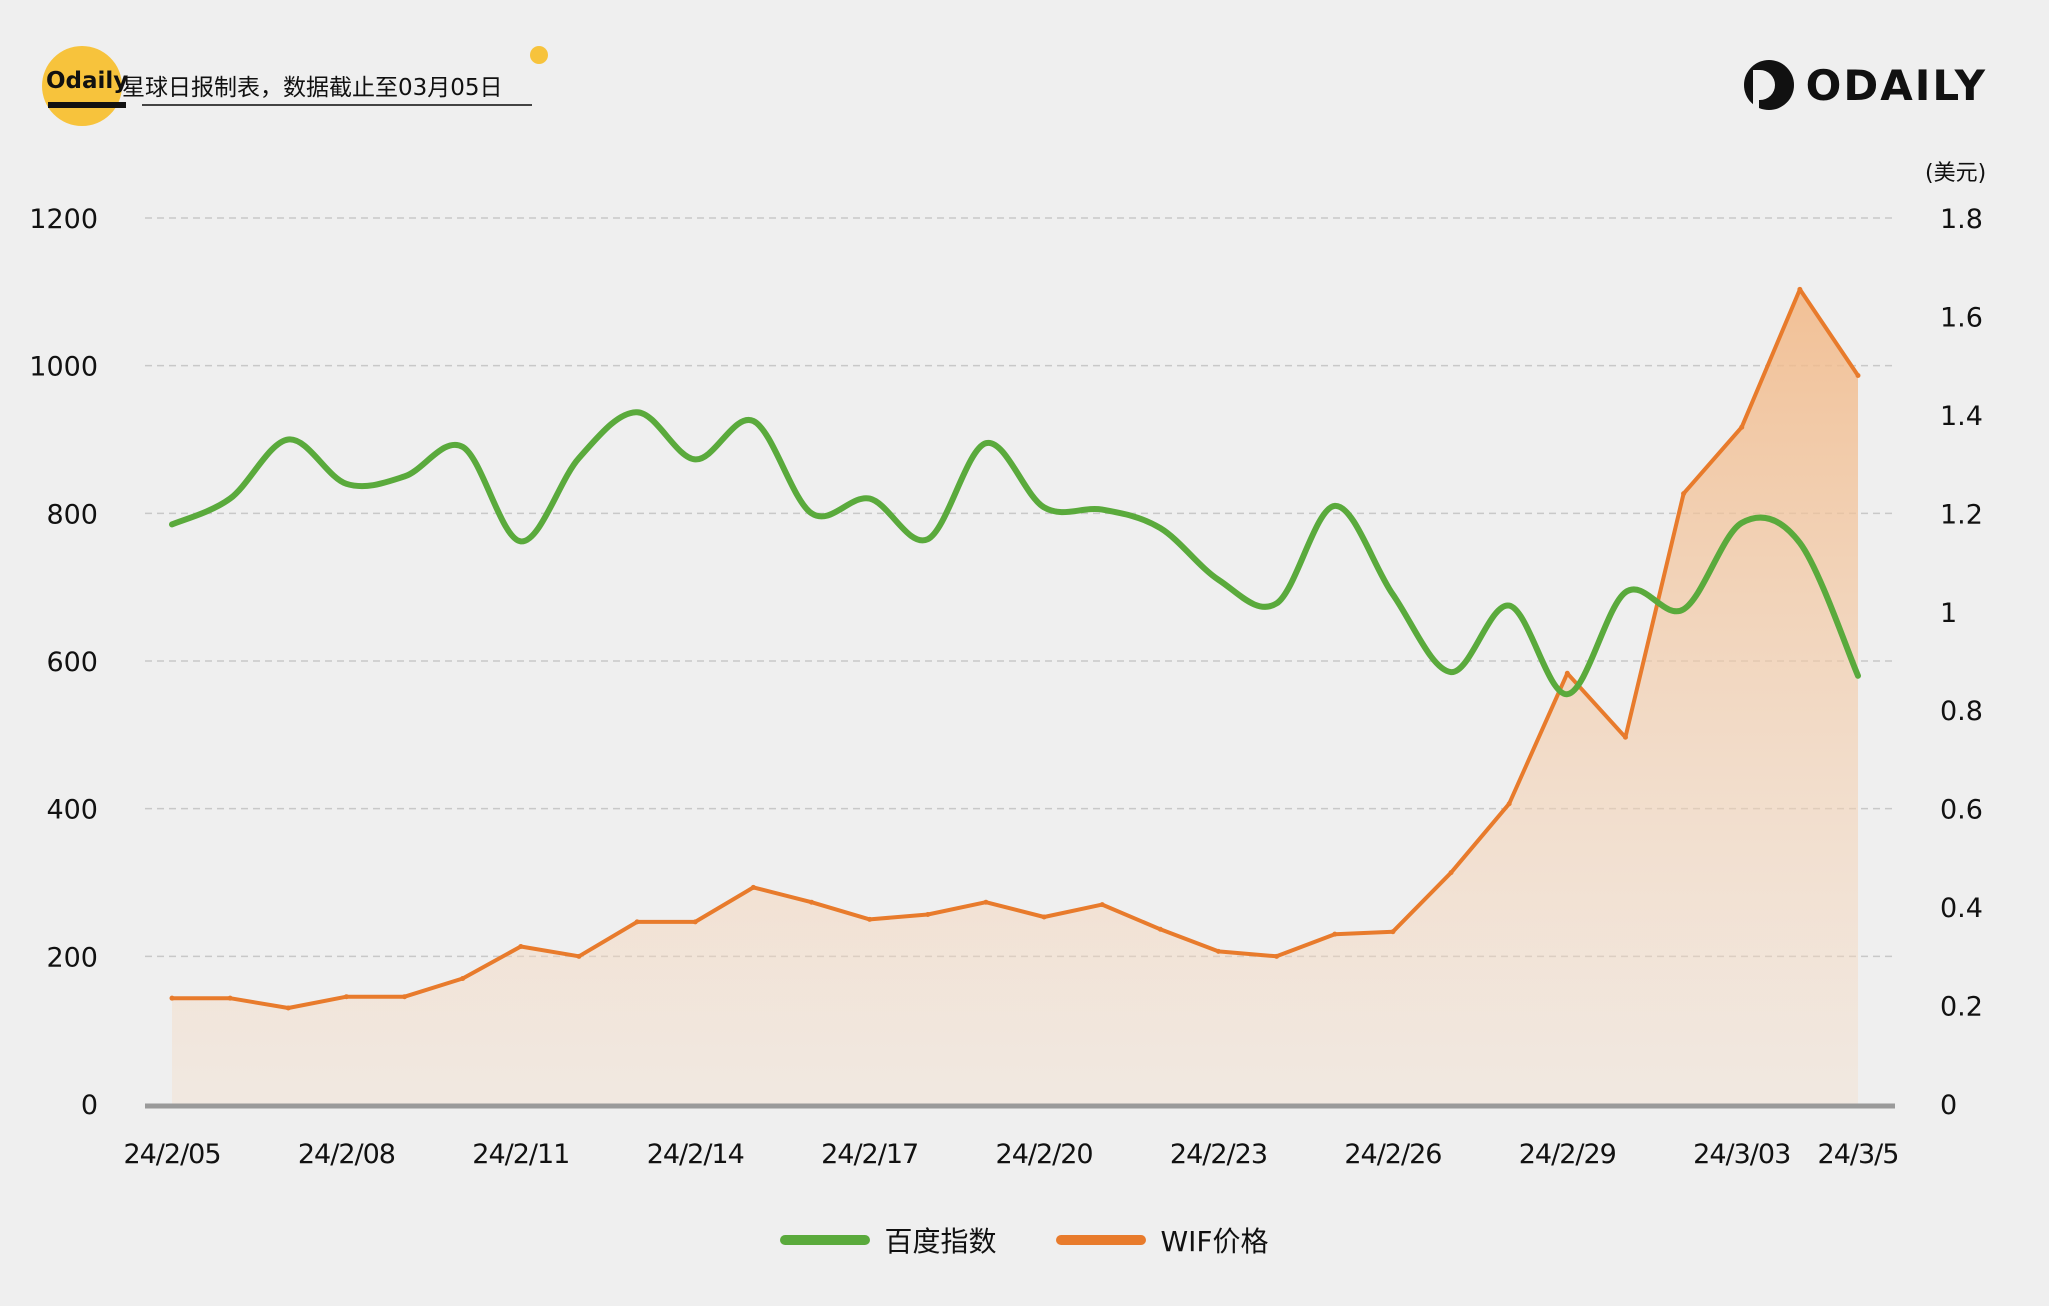 Image resolution: width=2049 pixels, height=1306 pixels. What do you see at coordinates (1948, 613) in the screenshot?
I see `y-right-tick-label: 1` at bounding box center [1948, 613].